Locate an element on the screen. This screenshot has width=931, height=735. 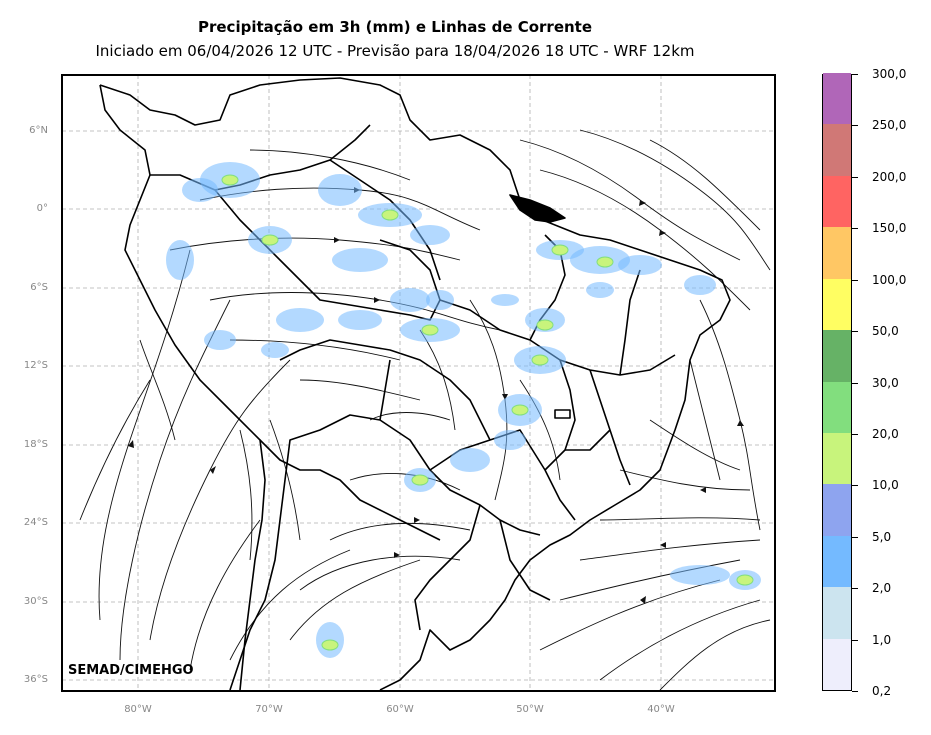
colorbar-level-label: 0,2 is located at coordinates (882, 691).